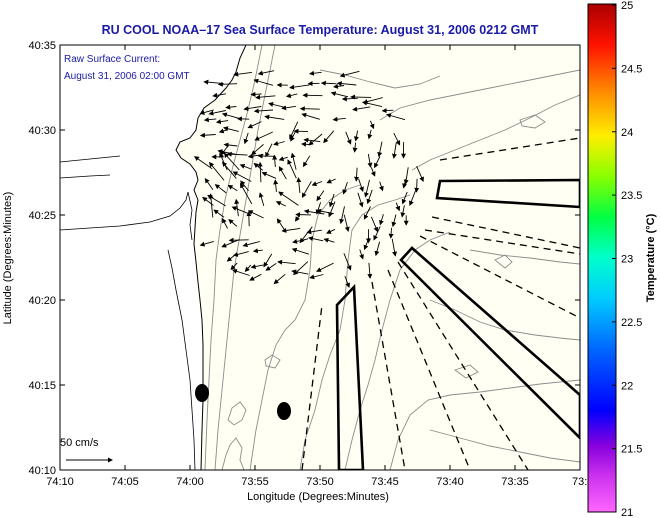  Describe the element at coordinates (42, 301) in the screenshot. I see `y-tick-label: 40:20` at that location.